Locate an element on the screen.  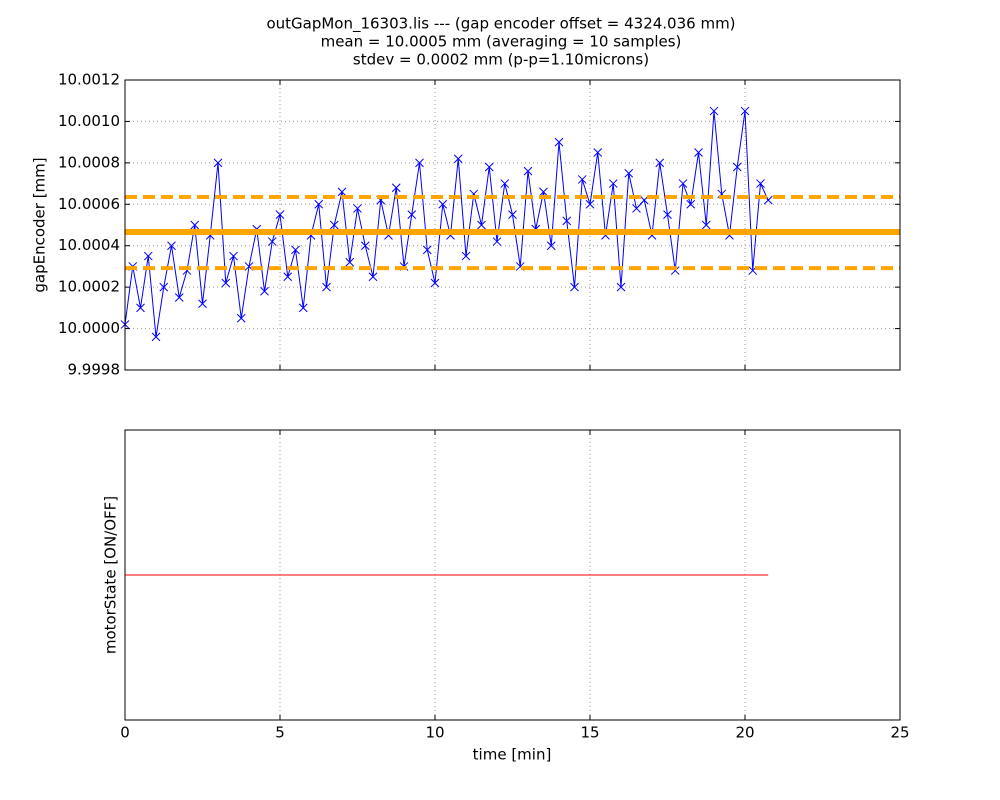
y-tick-label: 10.0004 is located at coordinates (89, 245).